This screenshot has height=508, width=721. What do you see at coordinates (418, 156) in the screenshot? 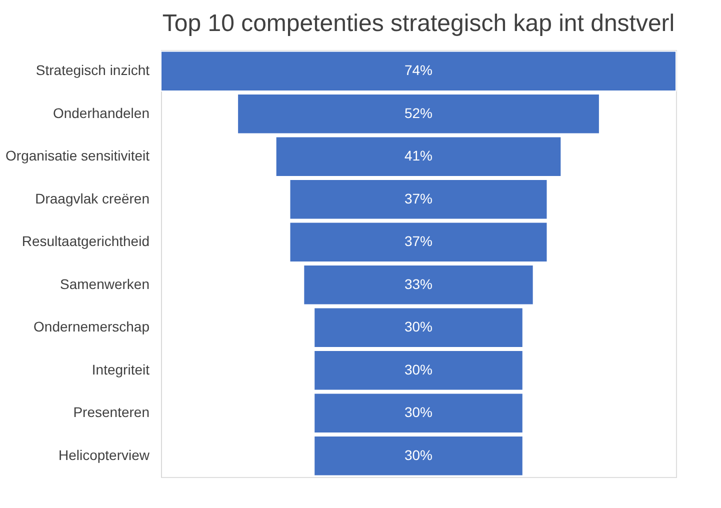
I see `data-label: 41%` at bounding box center [418, 156].